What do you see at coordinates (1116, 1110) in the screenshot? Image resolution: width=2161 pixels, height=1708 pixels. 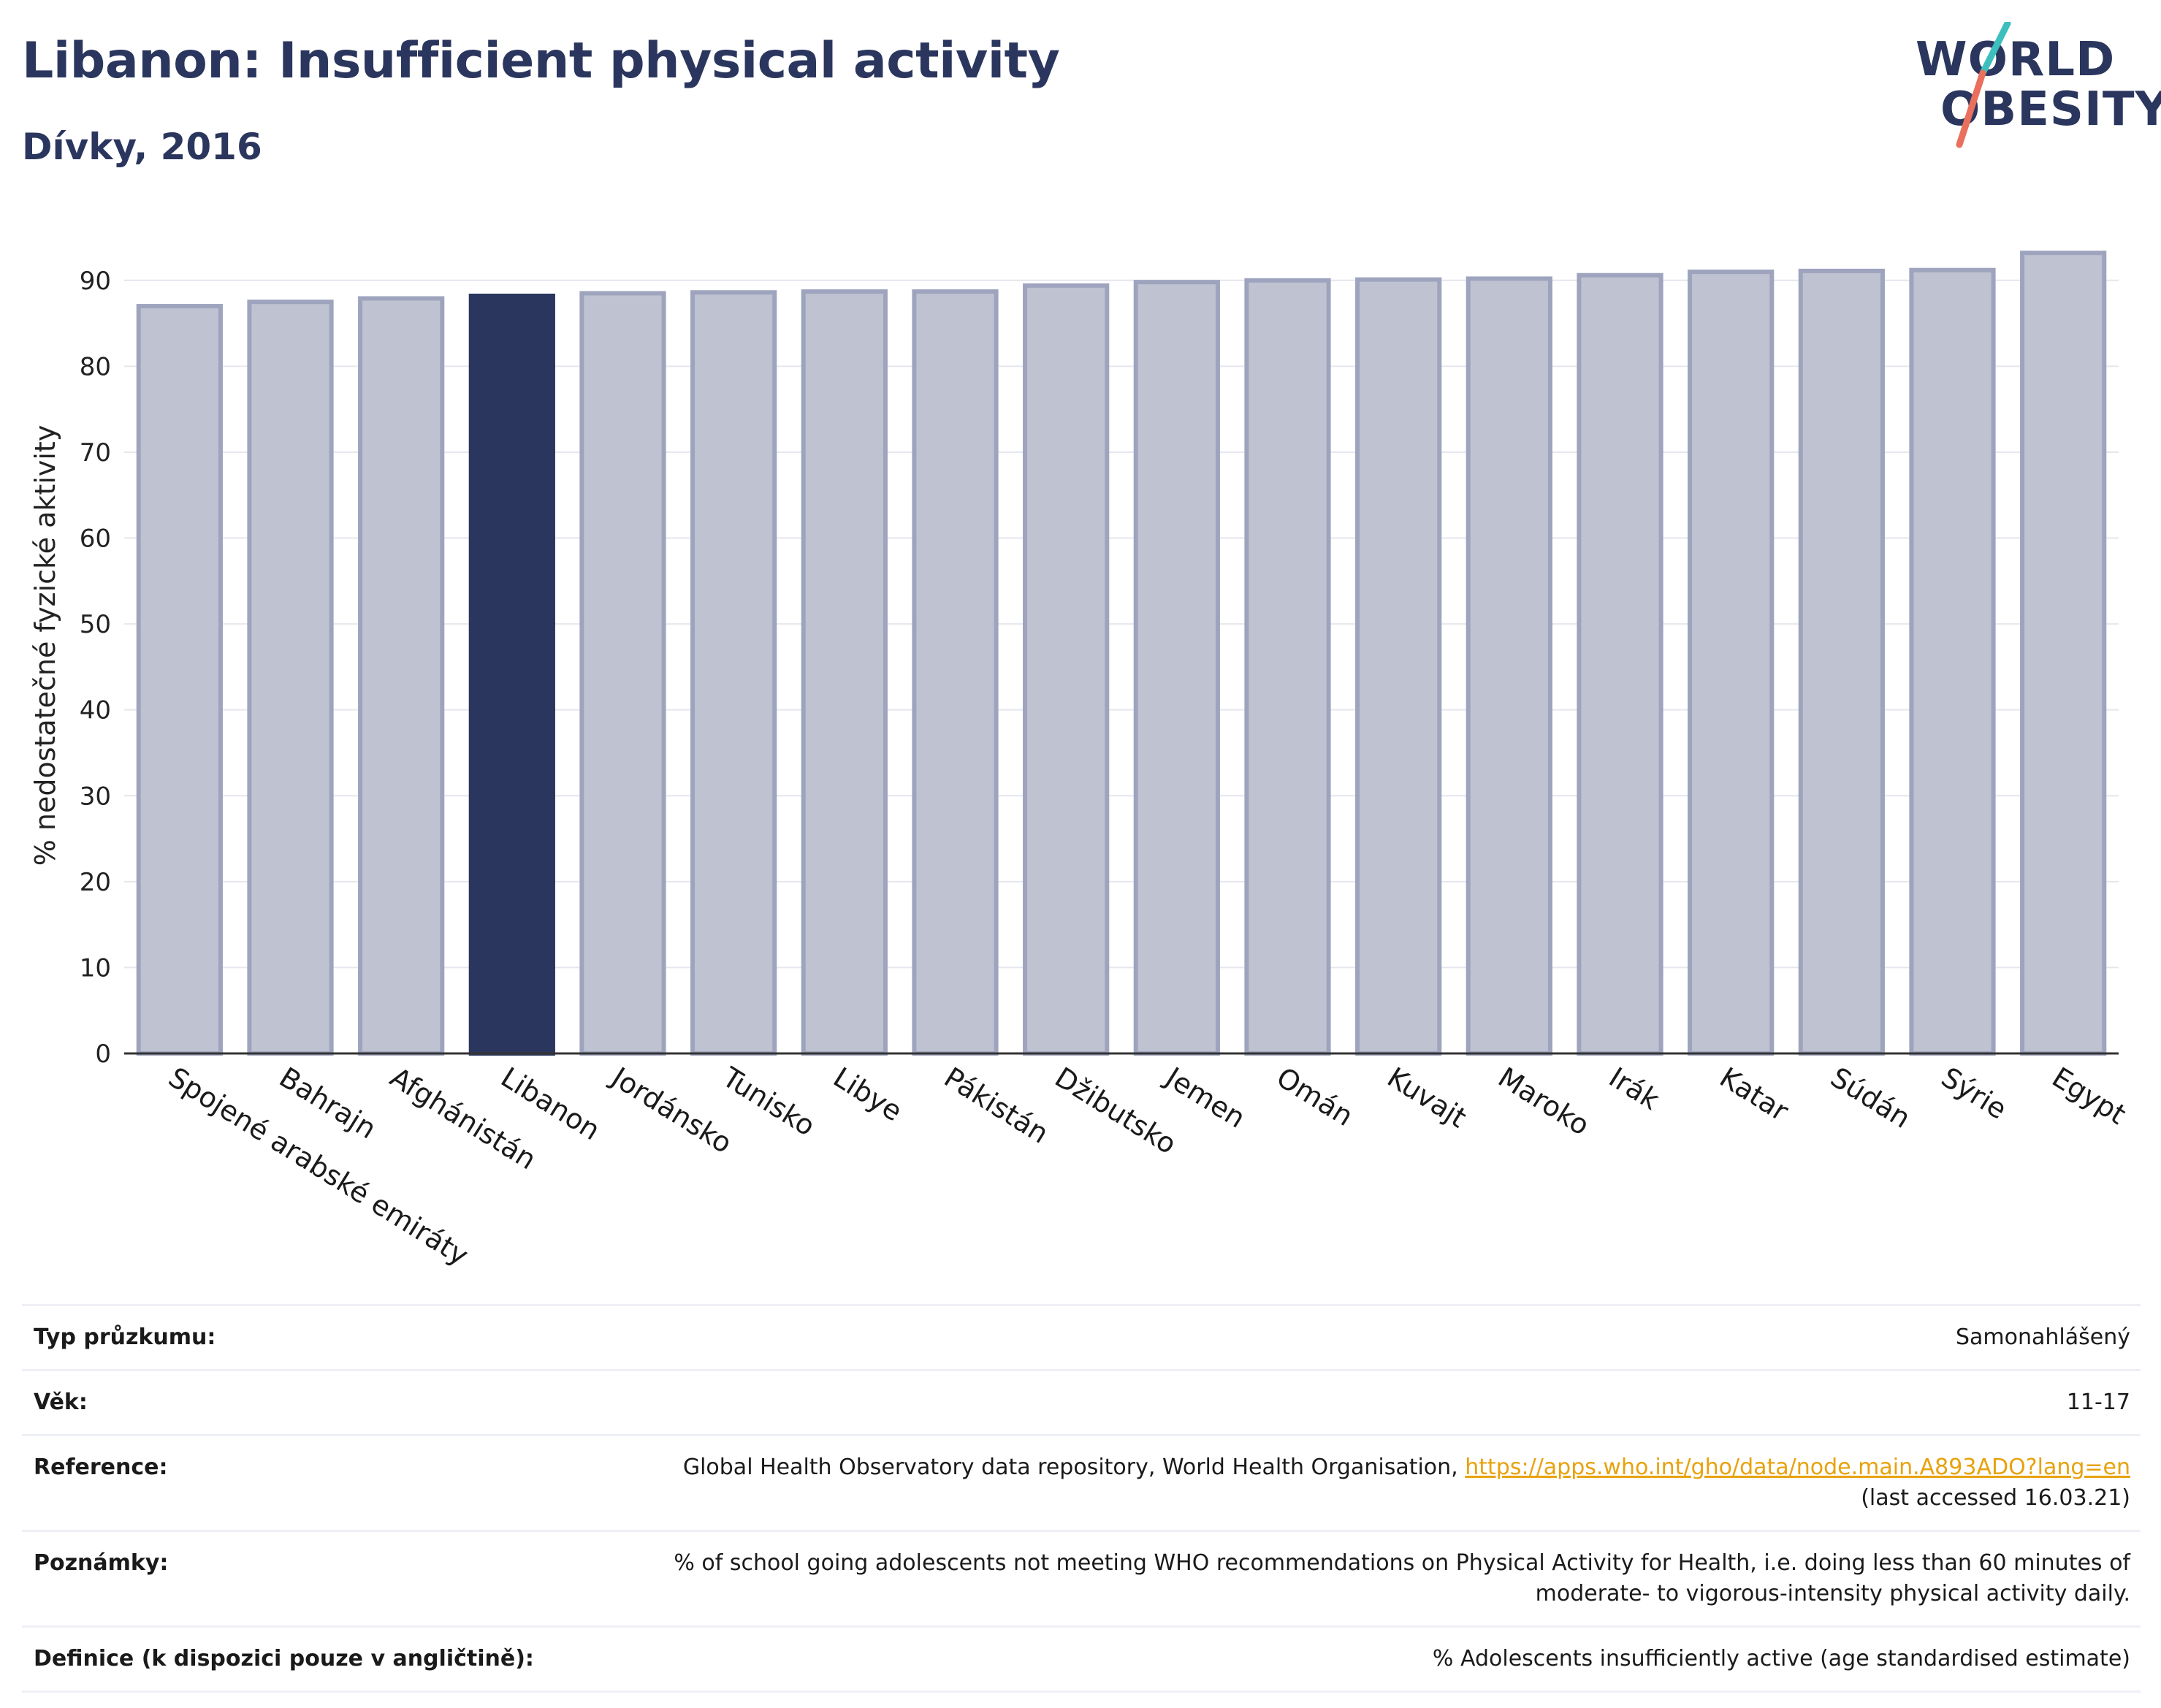 I see `x-tick-label: Džibutsko` at bounding box center [1116, 1110].